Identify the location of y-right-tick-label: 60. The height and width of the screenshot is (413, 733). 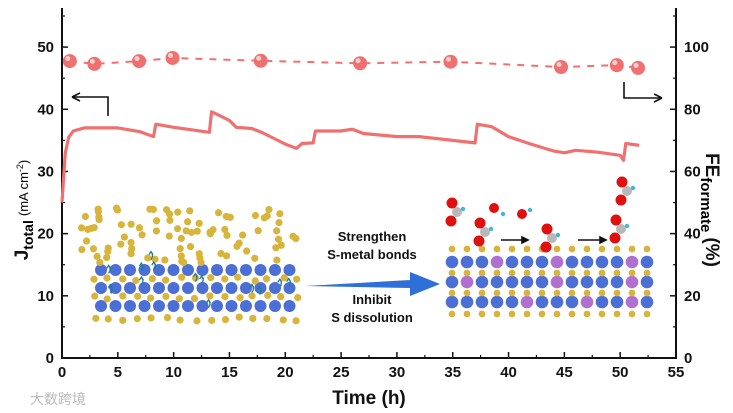
(692, 171).